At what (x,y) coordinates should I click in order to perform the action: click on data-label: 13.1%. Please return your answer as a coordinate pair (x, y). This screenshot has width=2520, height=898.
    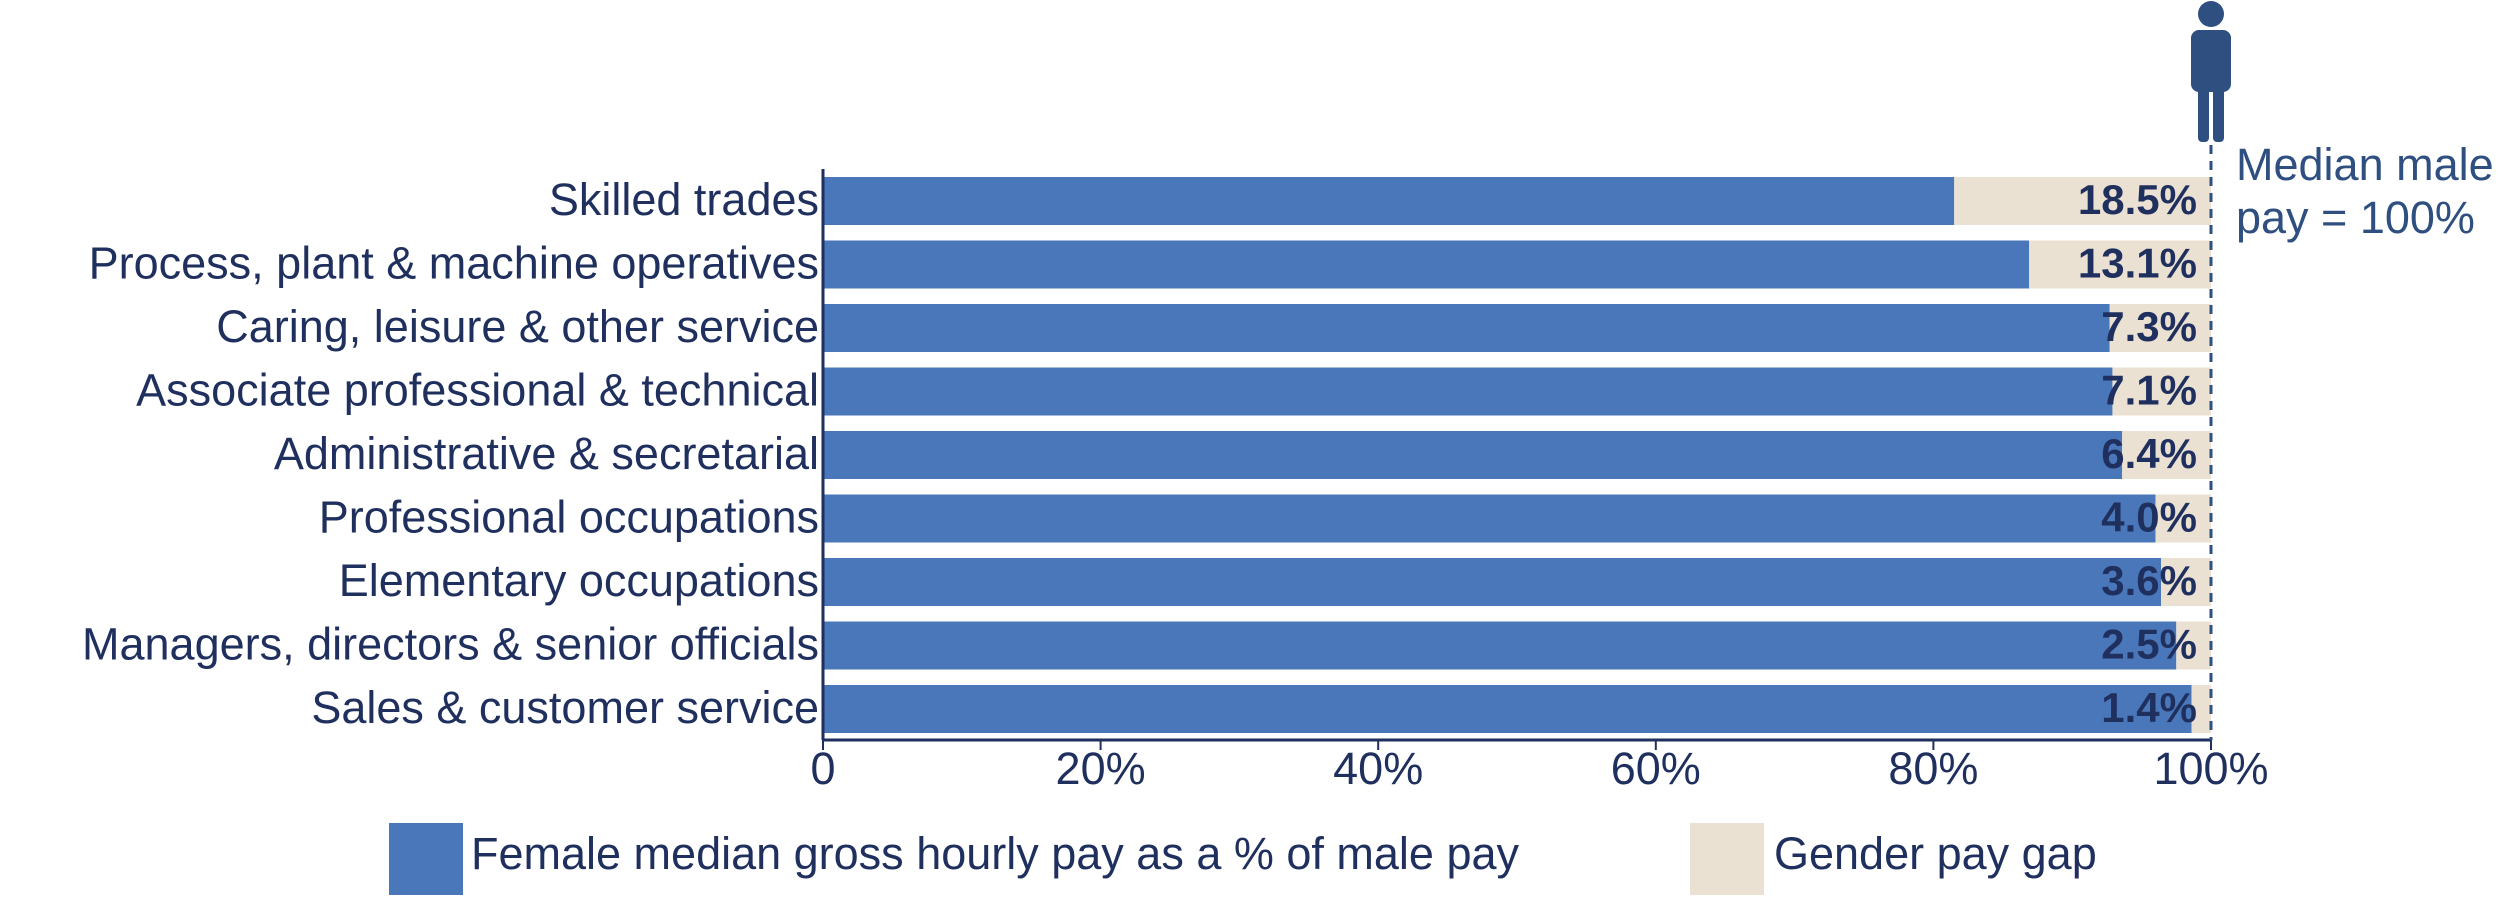
    Looking at the image, I should click on (2137, 263).